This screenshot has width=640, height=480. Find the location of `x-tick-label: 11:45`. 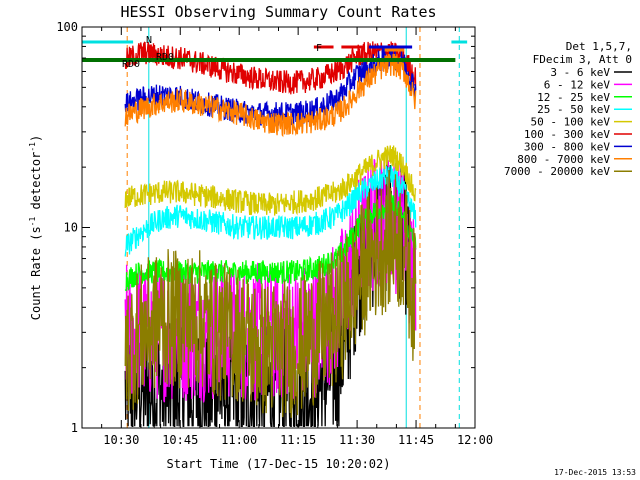

x-tick-label: 11:45 is located at coordinates (416, 440).